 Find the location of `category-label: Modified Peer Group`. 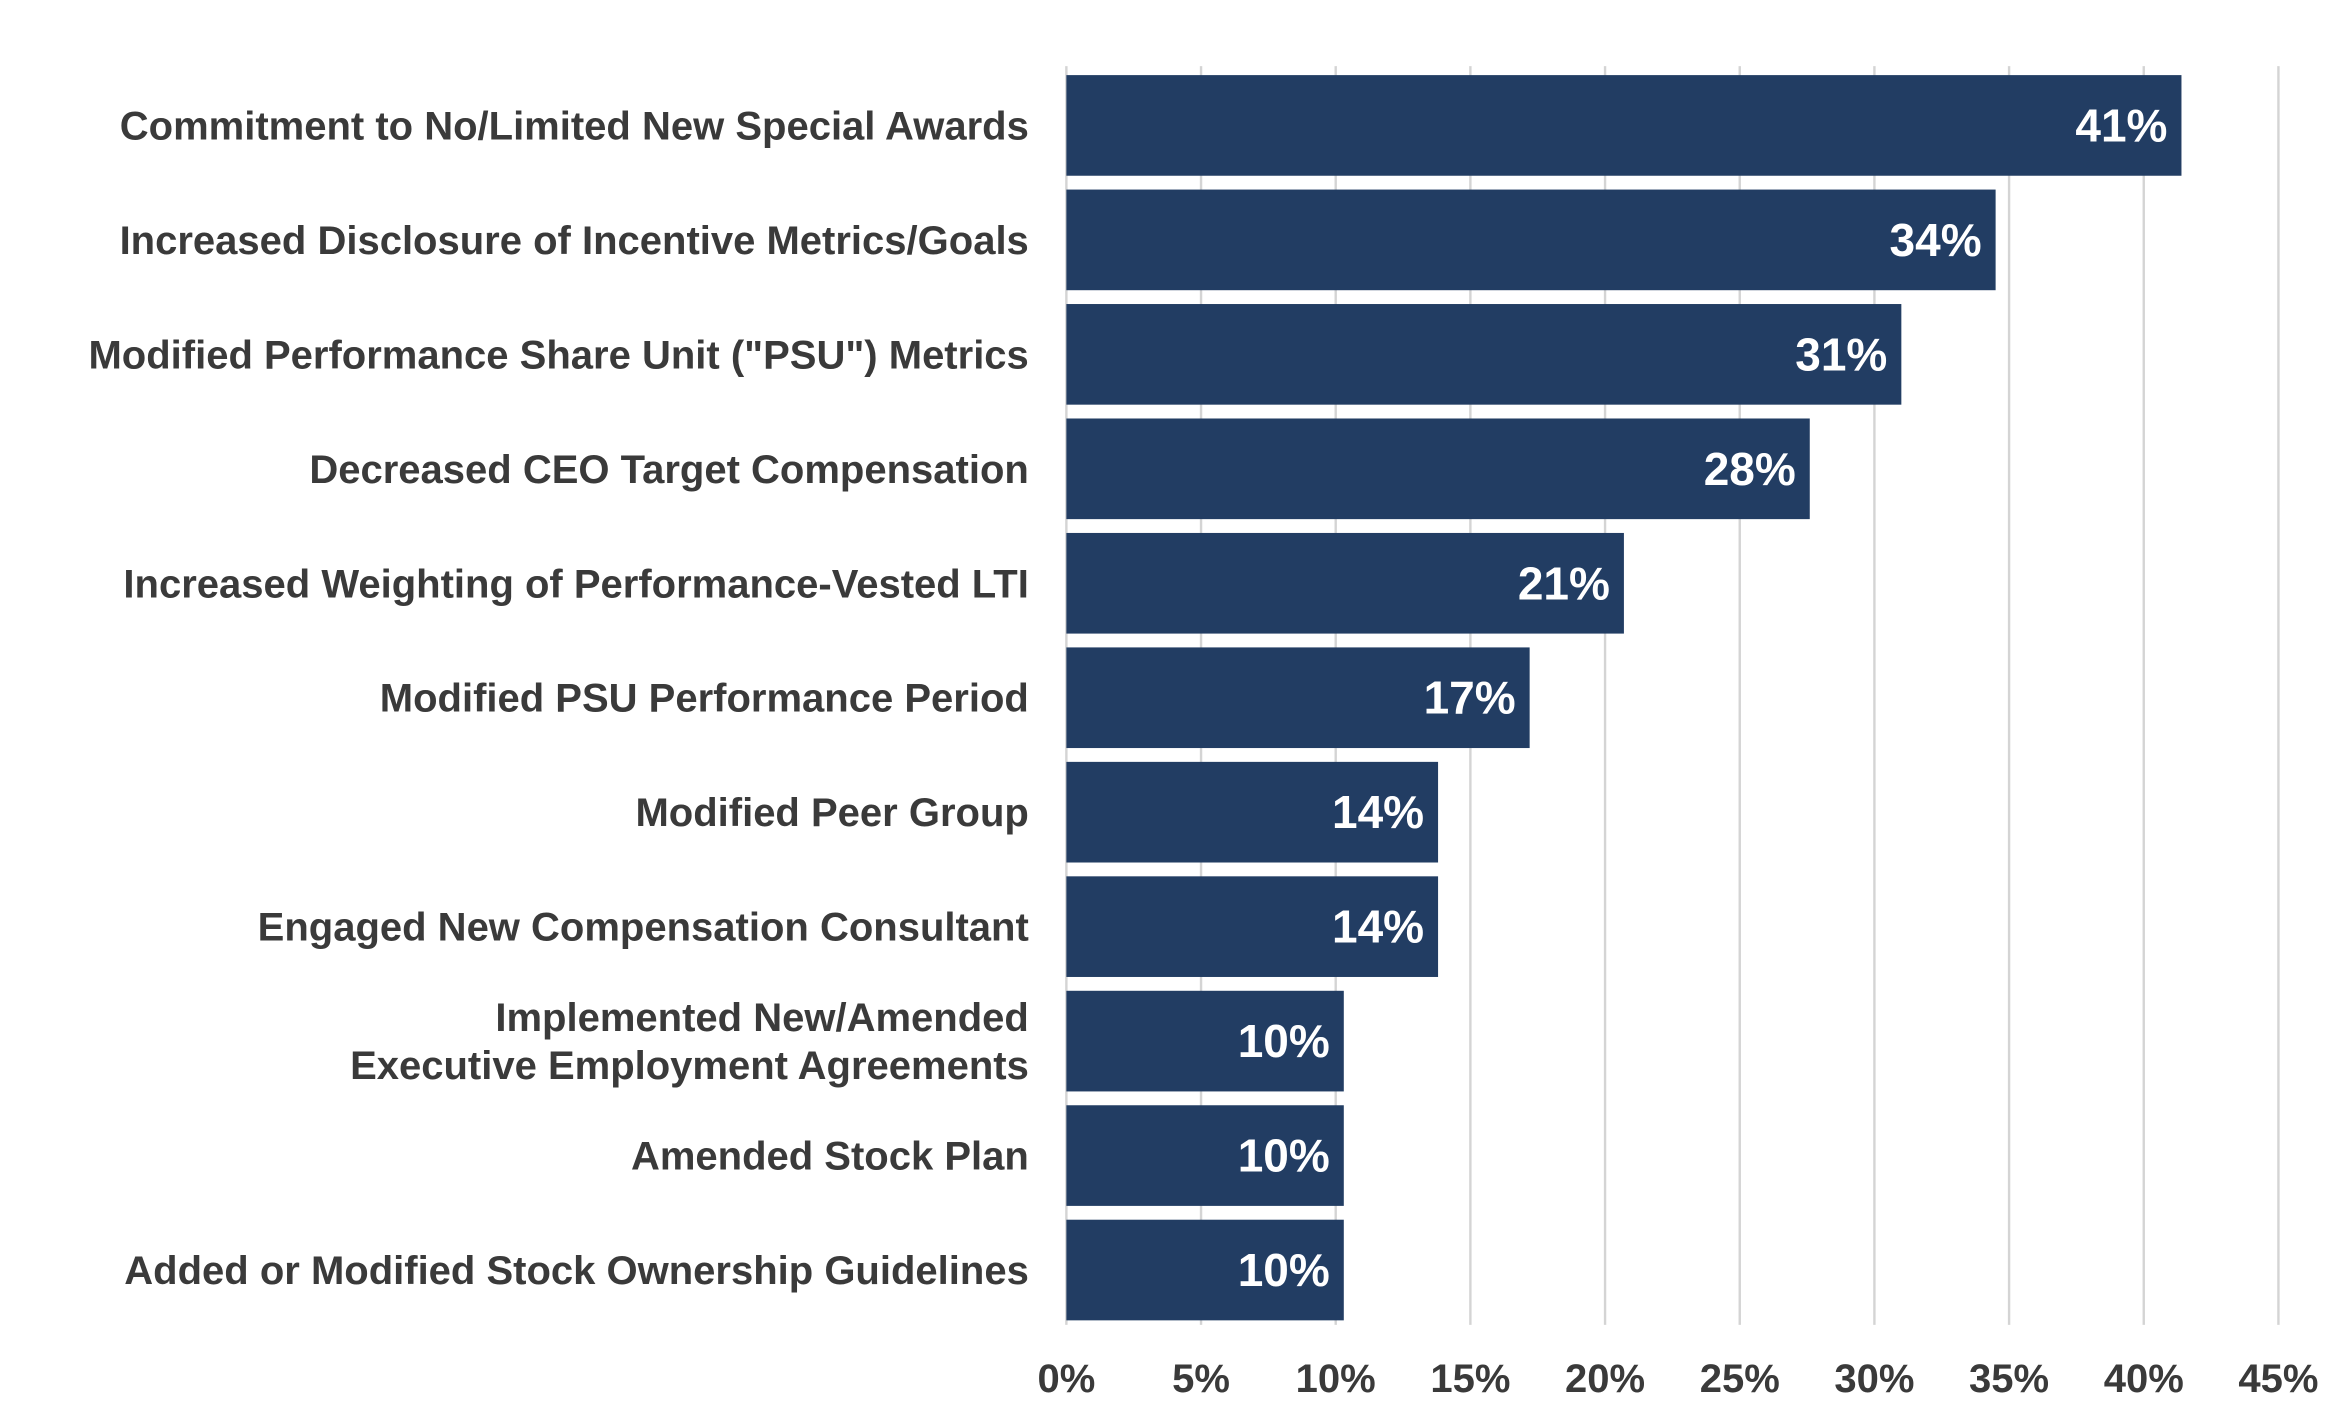

category-label: Modified Peer Group is located at coordinates (831, 813).